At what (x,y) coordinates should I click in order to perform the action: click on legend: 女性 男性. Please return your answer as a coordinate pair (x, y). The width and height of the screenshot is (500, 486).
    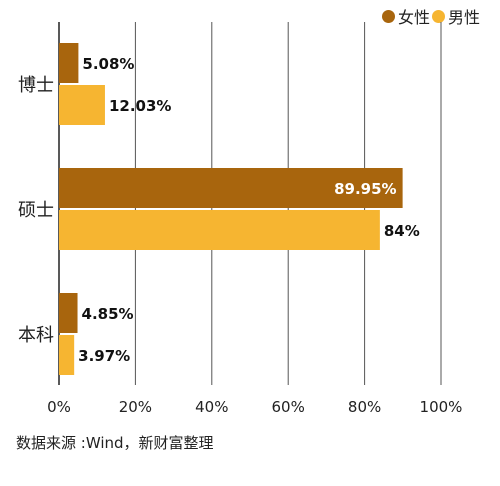
    Looking at the image, I should click on (430, 16).